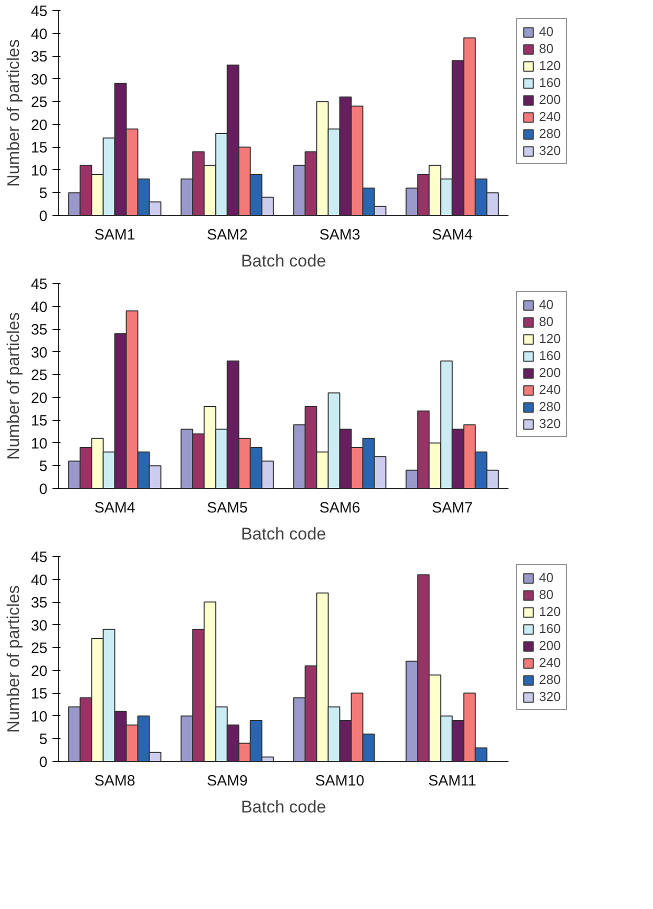  I want to click on x-tick-label: SAM7, so click(452, 508).